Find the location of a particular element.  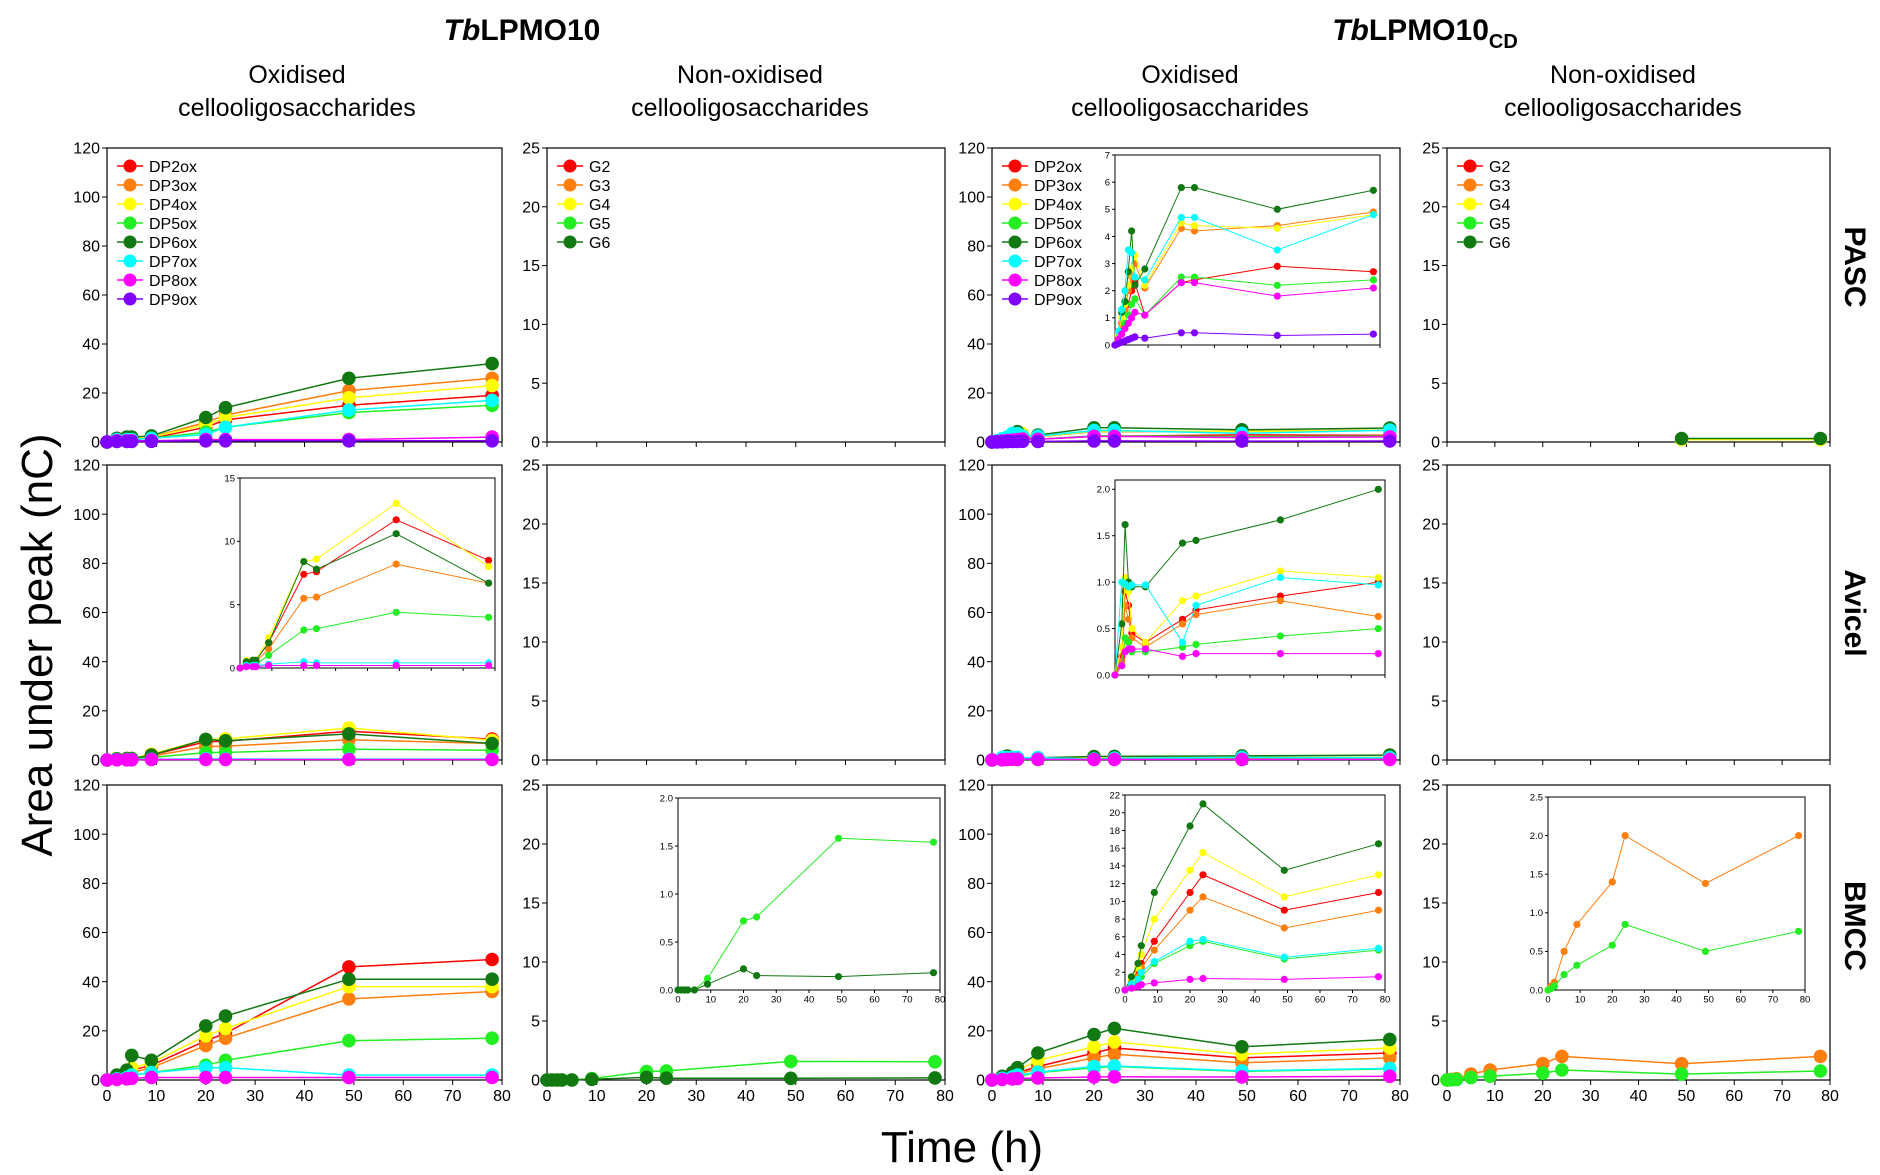

series-line-DP7ox is located at coordinates (1244, 280).